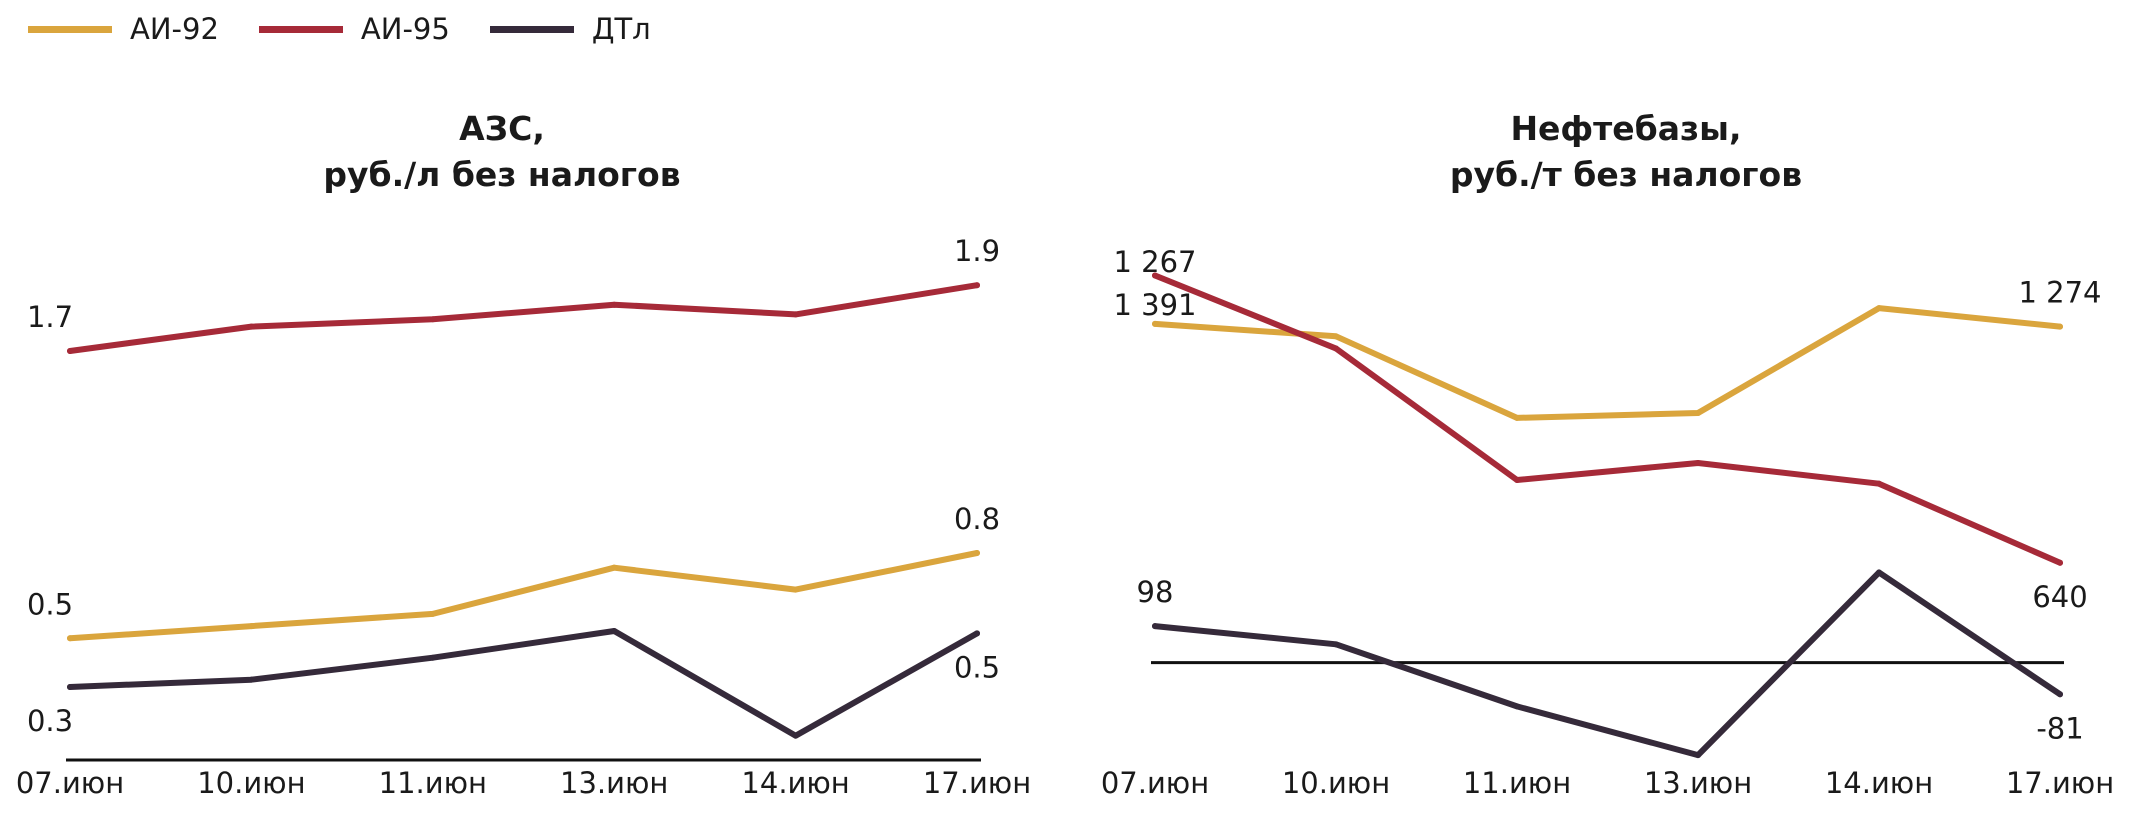 The width and height of the screenshot is (2133, 829). Describe the element at coordinates (50, 721) in the screenshot. I see `azs-data-label: 0.3` at that location.